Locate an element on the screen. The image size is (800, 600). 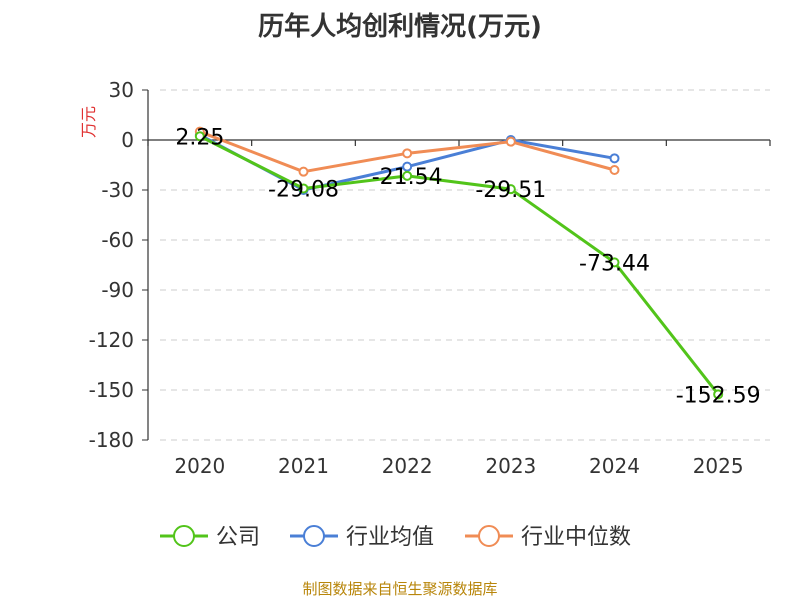
data-label: -29.08 is located at coordinates (303, 189).